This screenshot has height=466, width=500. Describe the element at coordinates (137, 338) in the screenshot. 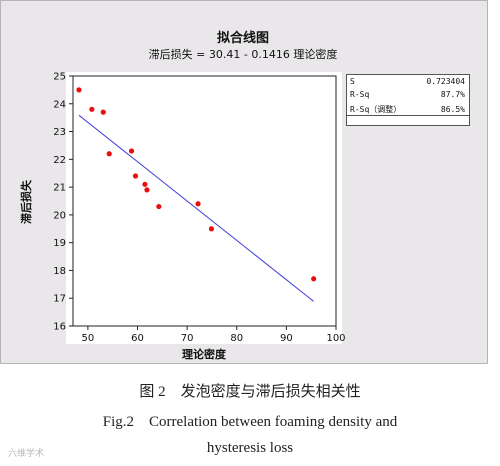

I see `x-tick-label: 60` at that location.